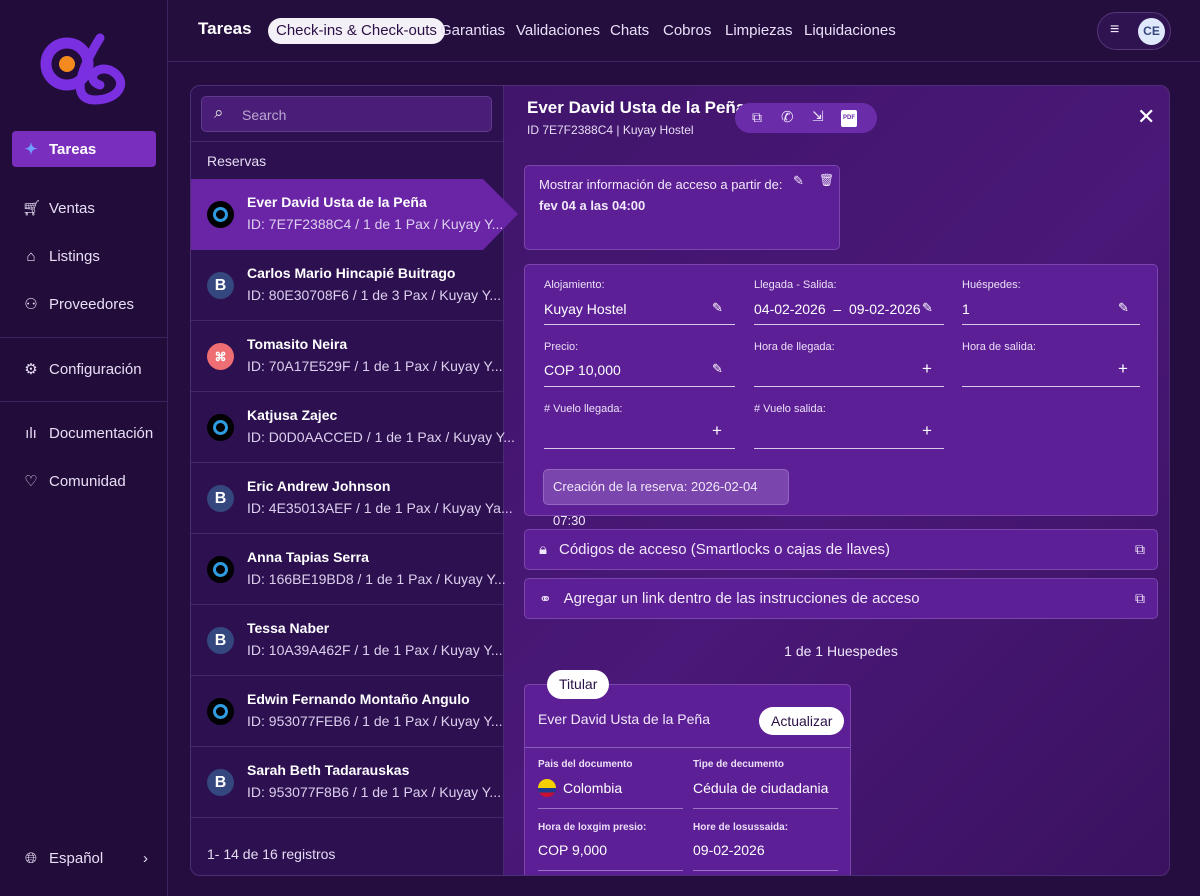 The width and height of the screenshot is (1200, 896). What do you see at coordinates (225, 28) in the screenshot?
I see `page-title: Tareas` at bounding box center [225, 28].